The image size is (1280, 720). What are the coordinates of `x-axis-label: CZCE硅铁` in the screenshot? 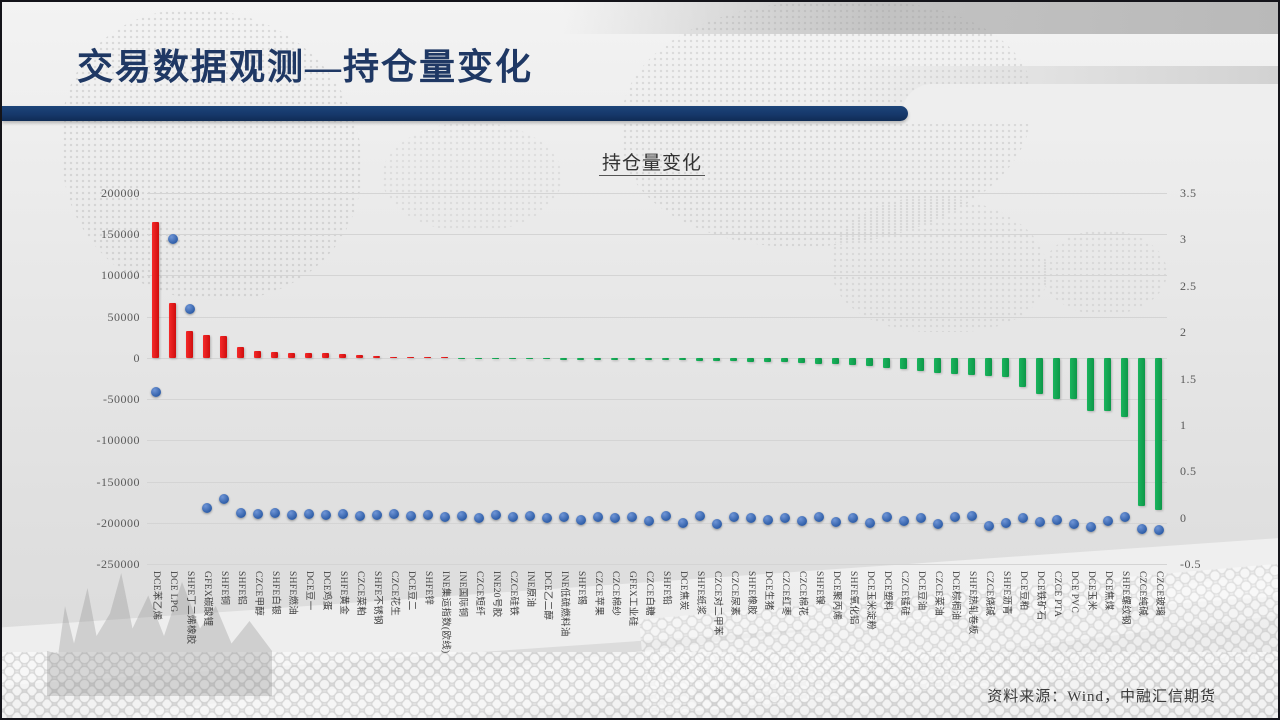 It's located at (513, 594).